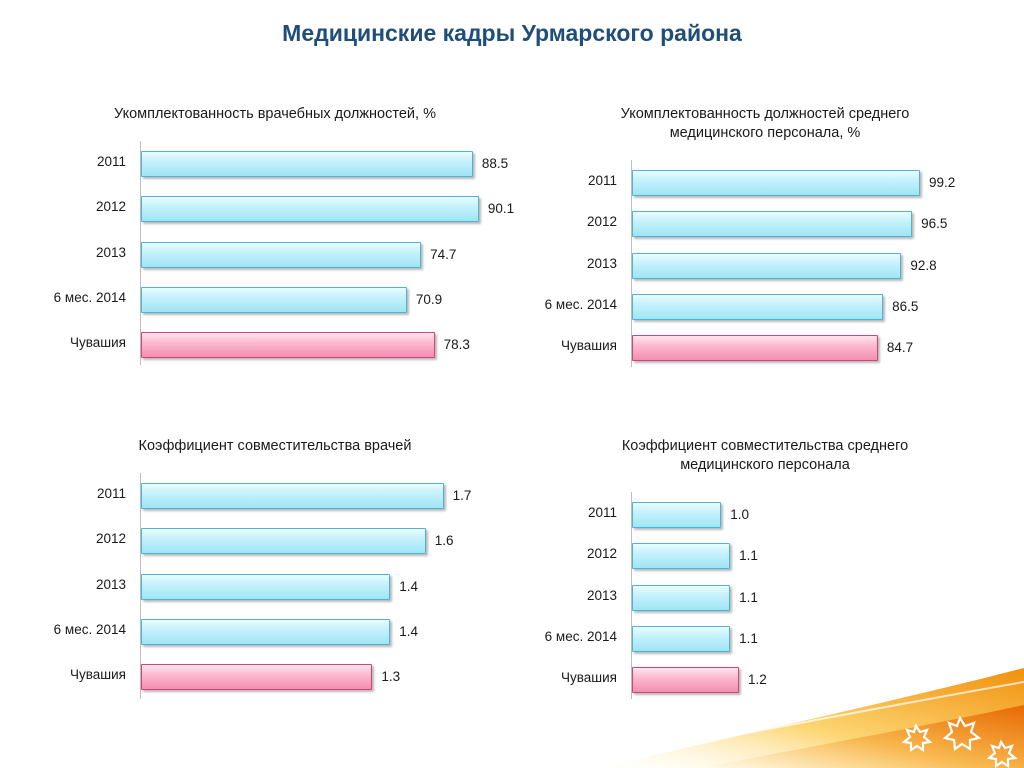 This screenshot has width=1024, height=768. I want to click on value-label: 90.1, so click(501, 209).